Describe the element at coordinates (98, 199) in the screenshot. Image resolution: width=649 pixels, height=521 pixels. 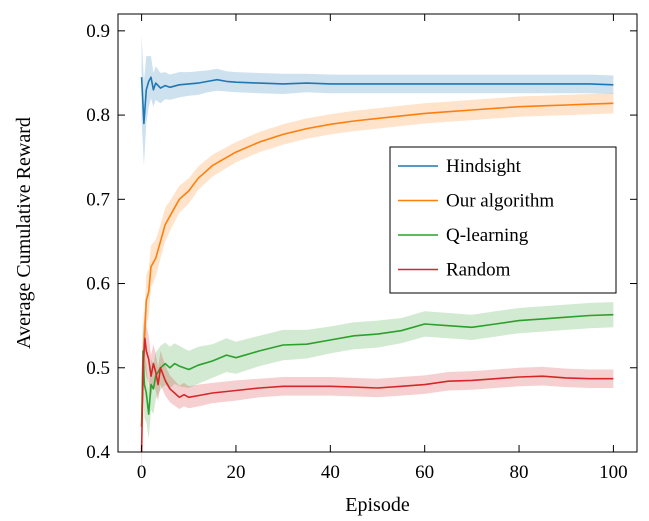
I see `y-tick-label: 0.7` at that location.